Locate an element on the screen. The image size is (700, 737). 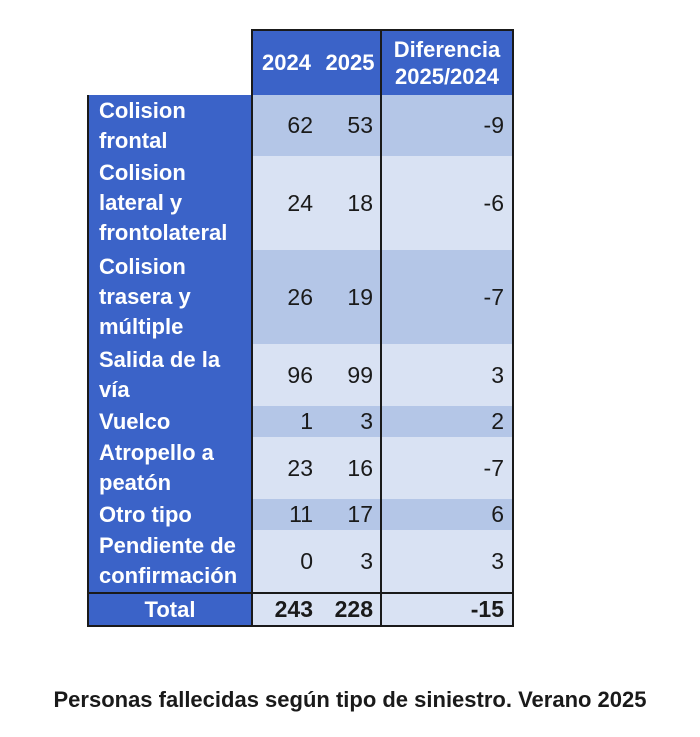
value-difference: 6 is located at coordinates (447, 514).